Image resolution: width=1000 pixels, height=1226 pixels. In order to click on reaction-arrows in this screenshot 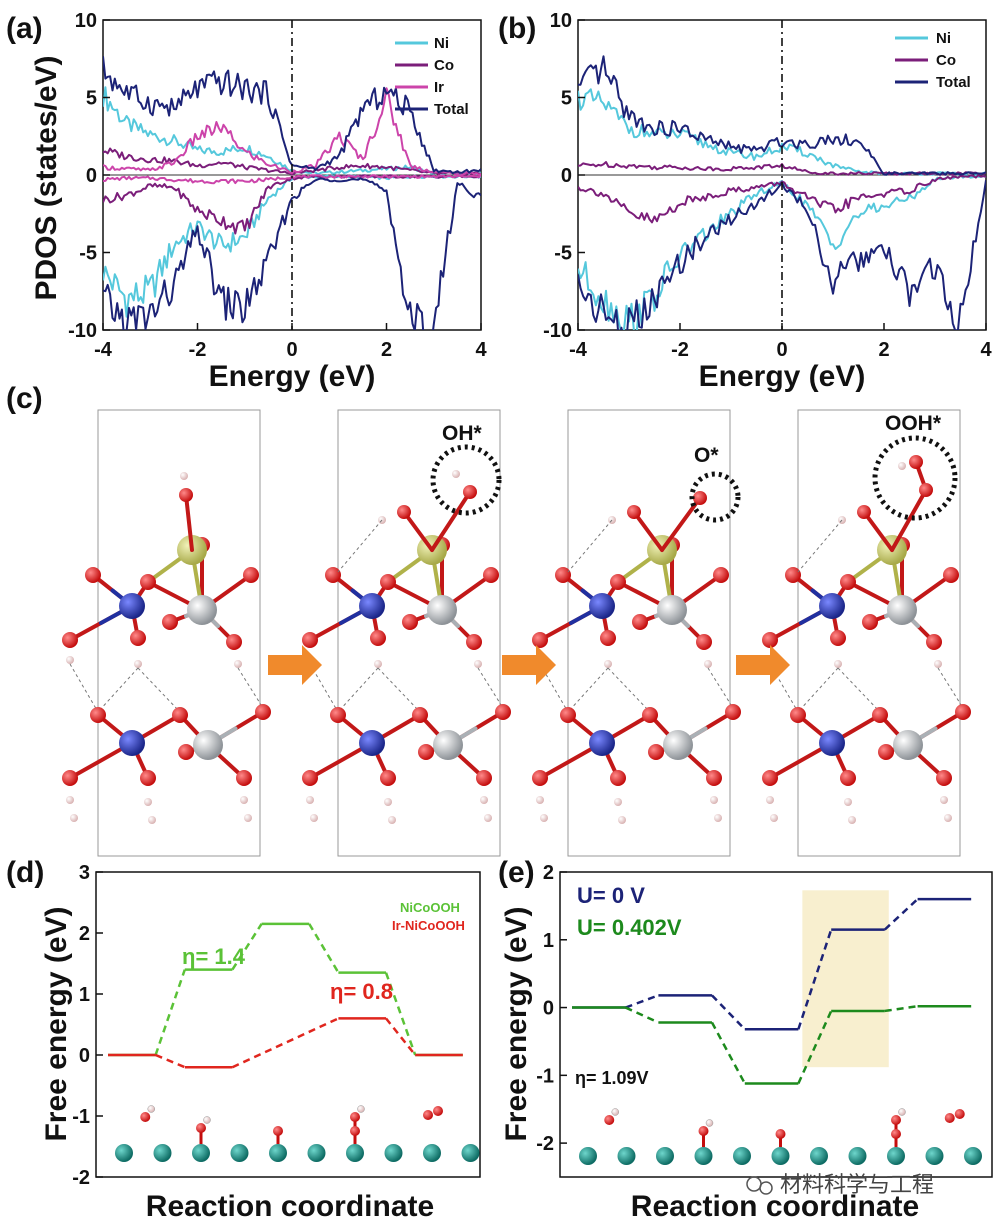, I will do `click(529, 665)`.